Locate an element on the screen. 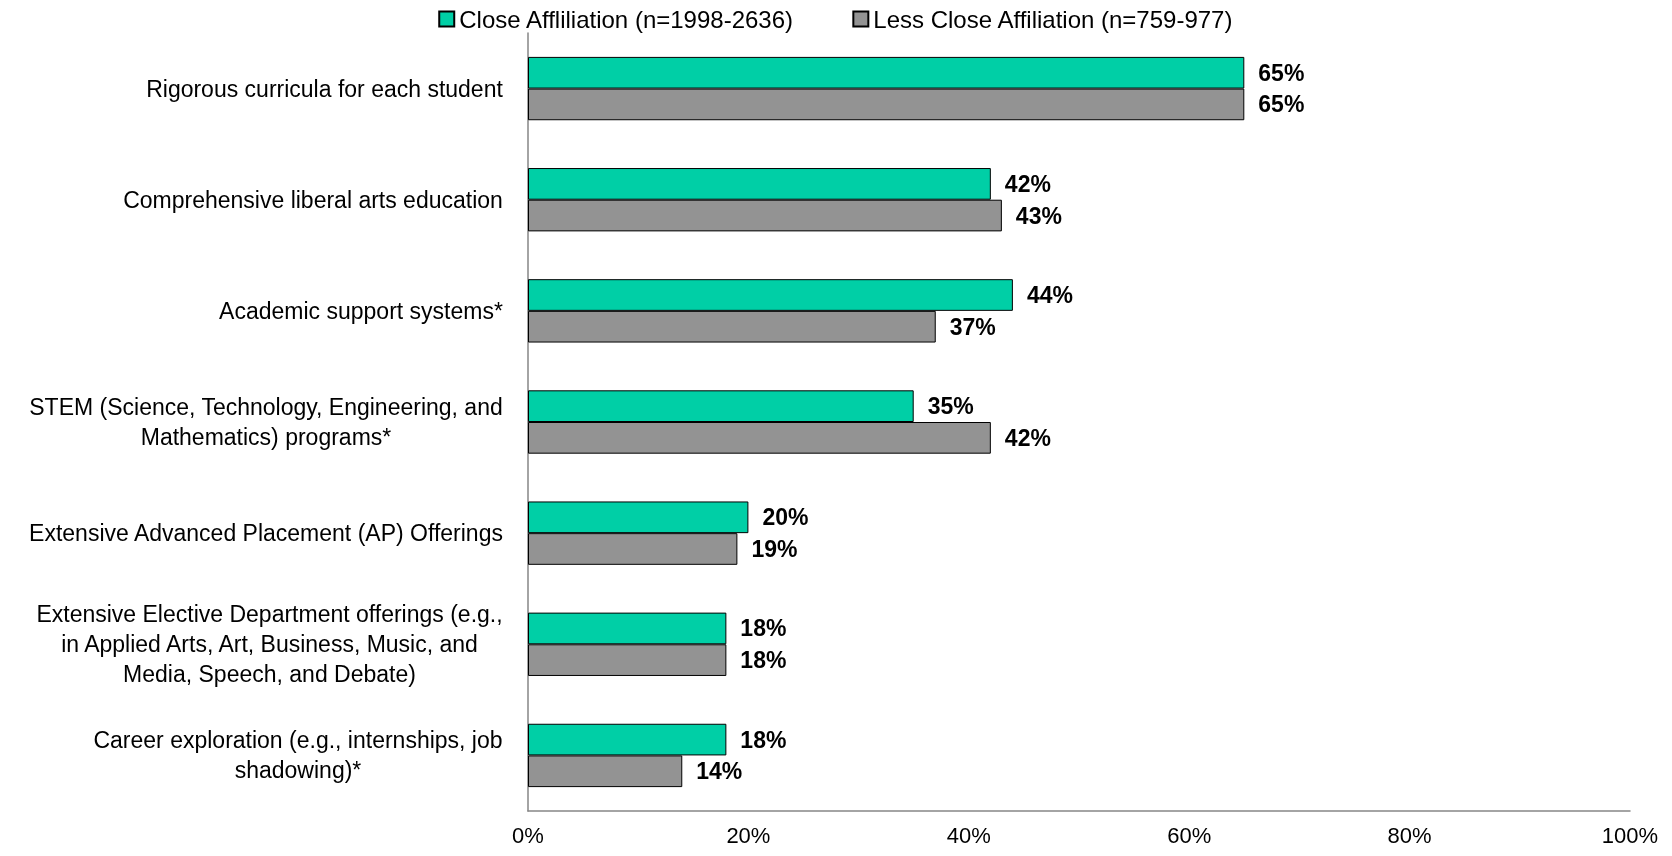 Image resolution: width=1672 pixels, height=856 pixels. y-tick-label: Rigorous curricula for each student is located at coordinates (325, 88).